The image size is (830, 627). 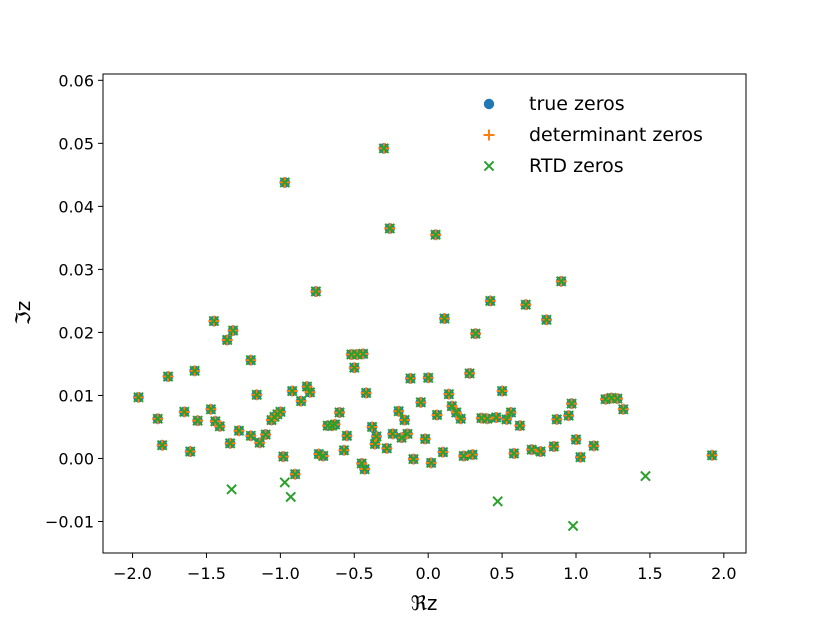 What do you see at coordinates (616, 135) in the screenshot?
I see `legend-label: determinant zeros` at bounding box center [616, 135].